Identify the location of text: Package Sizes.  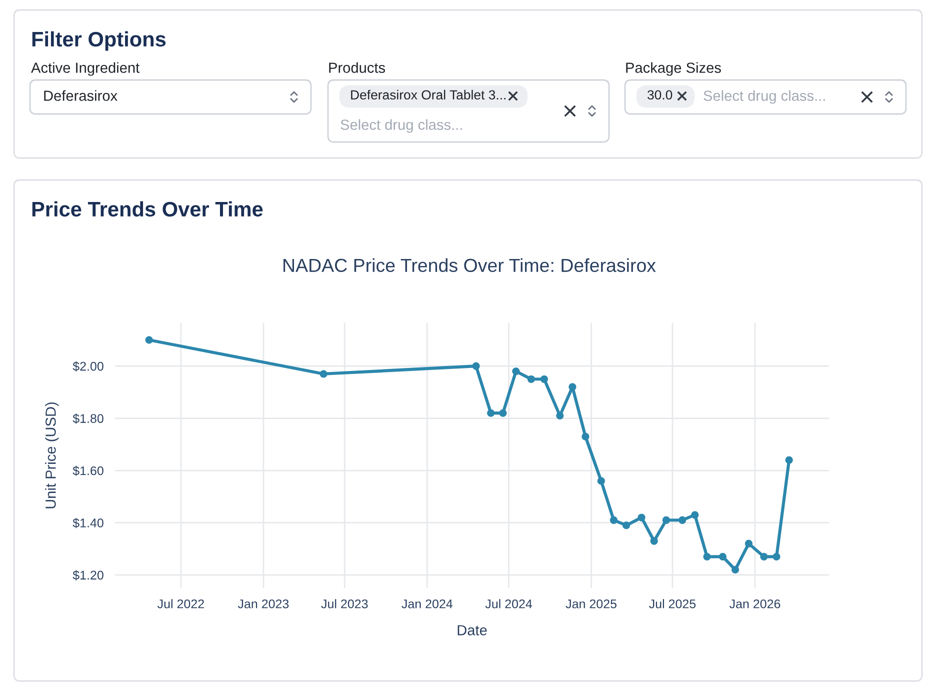
(673, 69).